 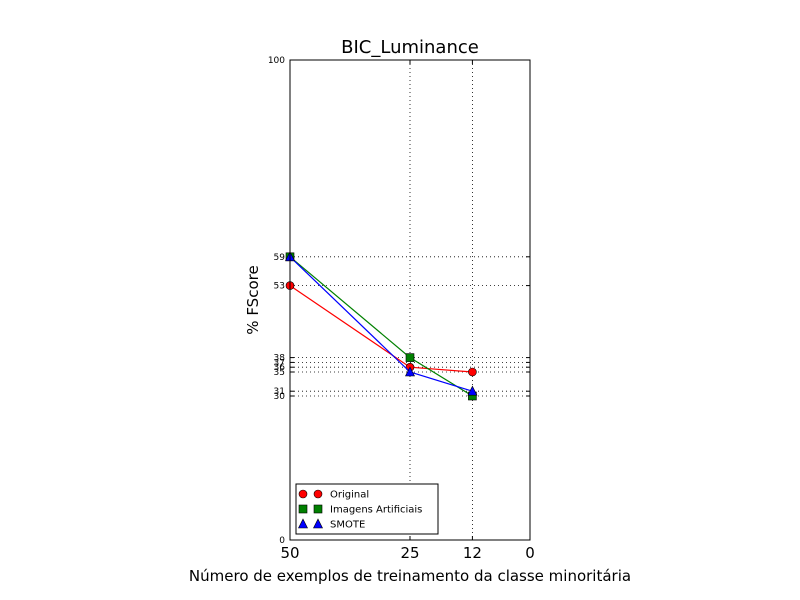 I want to click on x-tick-label: 25, so click(x=409, y=553).